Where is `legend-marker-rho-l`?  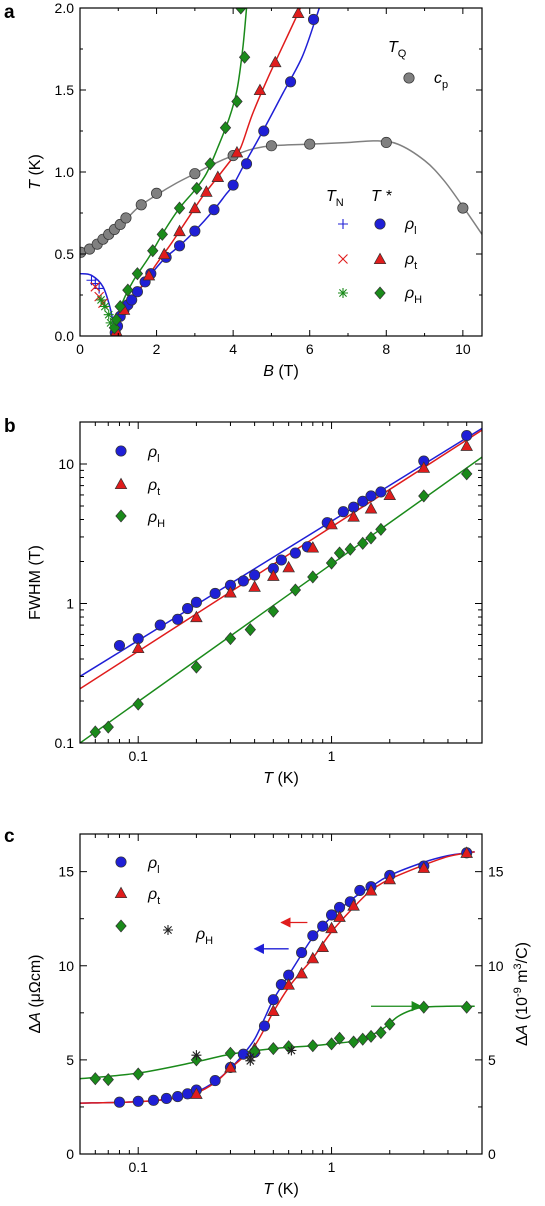
legend-marker-rho-l is located at coordinates (380, 224).